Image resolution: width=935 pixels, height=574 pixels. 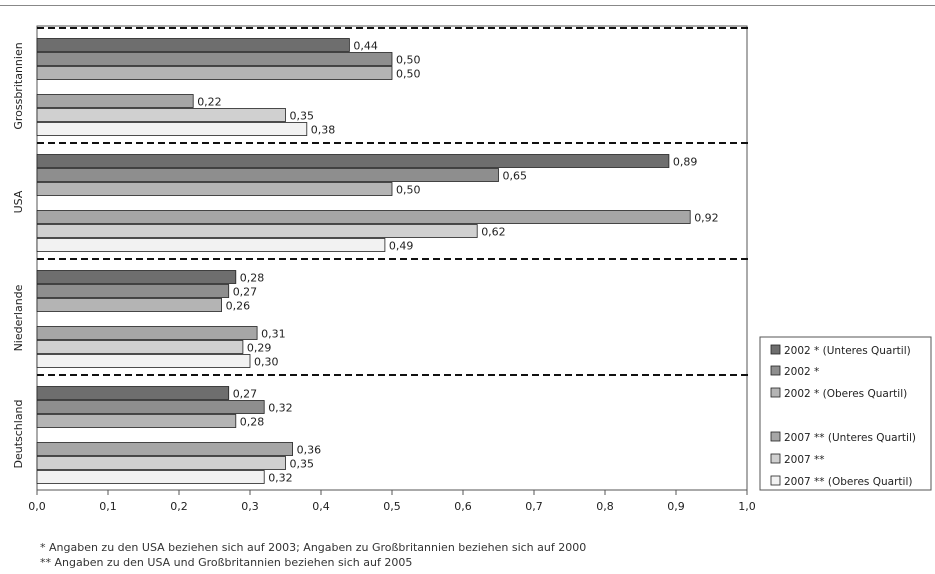 I want to click on x-tick-label-2: 0,2, so click(x=179, y=506).